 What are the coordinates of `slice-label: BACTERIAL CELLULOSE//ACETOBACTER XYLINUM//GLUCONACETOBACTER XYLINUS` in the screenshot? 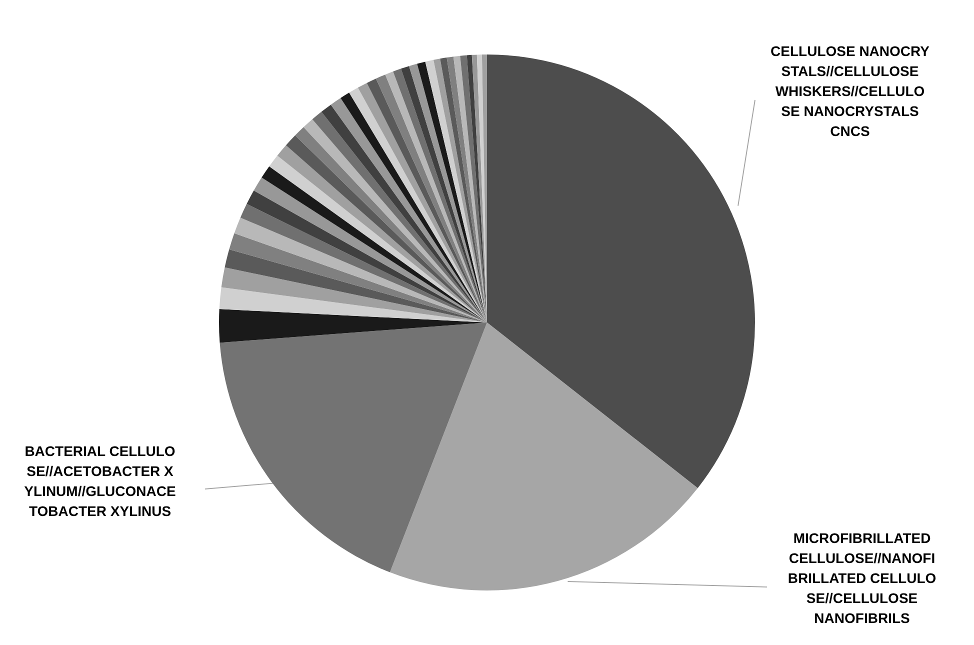 It's located at (100, 481).